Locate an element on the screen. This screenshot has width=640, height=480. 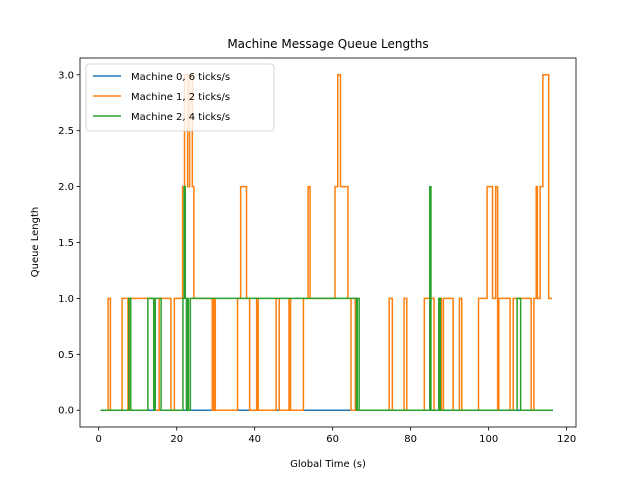
y-tick-label: 3.0 is located at coordinates (66, 75).